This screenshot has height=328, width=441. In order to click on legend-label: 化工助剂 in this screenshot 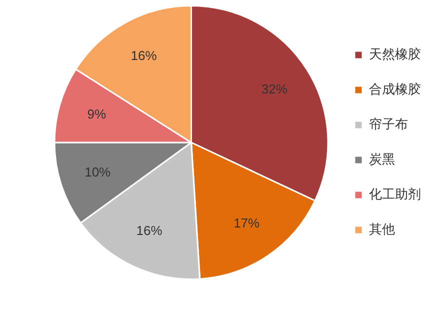, I will do `click(395, 194)`.